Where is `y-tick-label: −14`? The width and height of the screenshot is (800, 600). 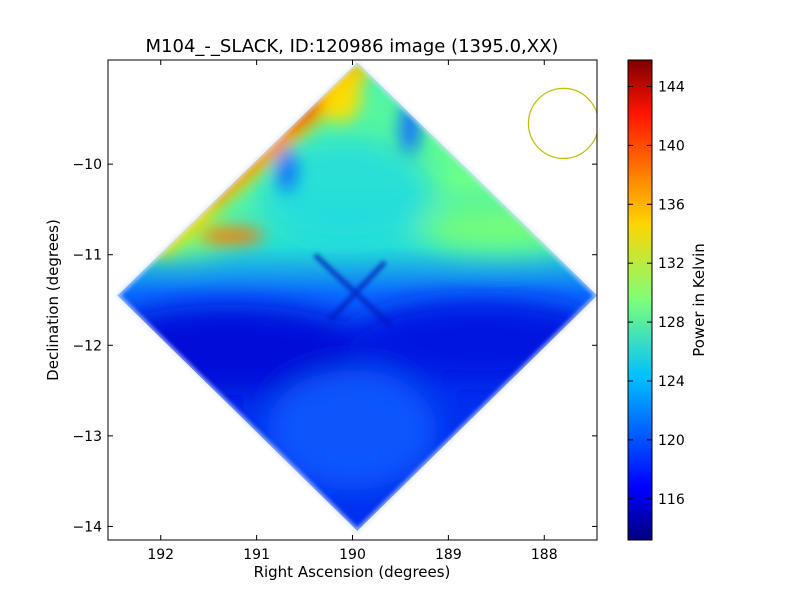
y-tick-label: −14 is located at coordinates (87, 527).